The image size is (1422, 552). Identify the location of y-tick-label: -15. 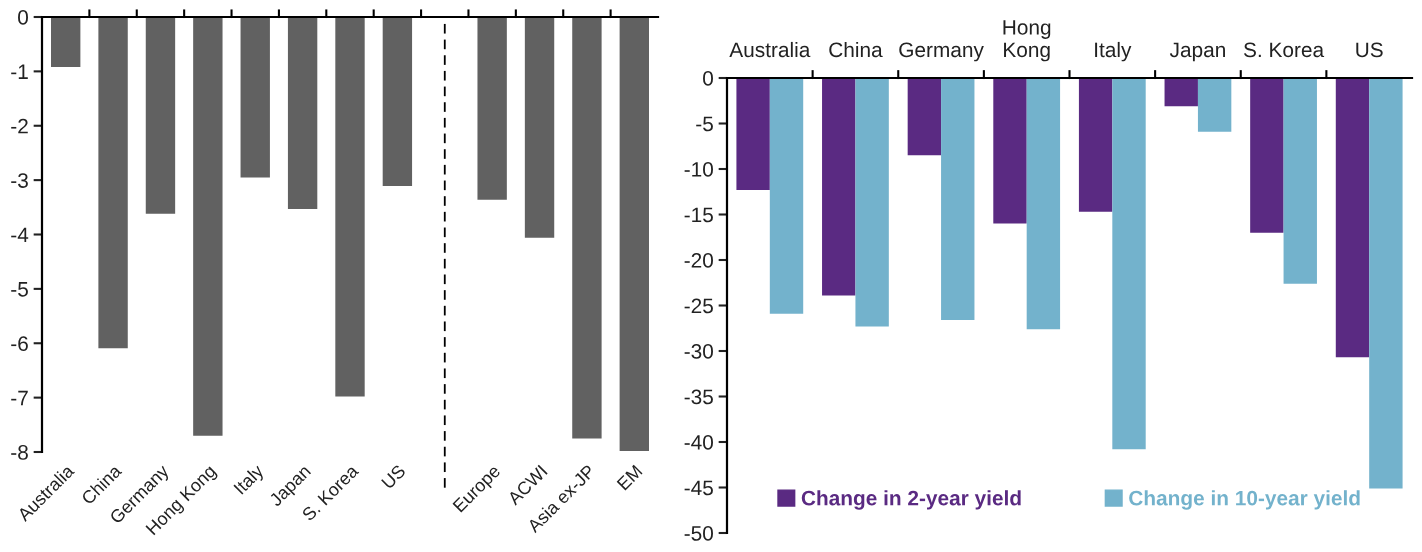
(698, 215).